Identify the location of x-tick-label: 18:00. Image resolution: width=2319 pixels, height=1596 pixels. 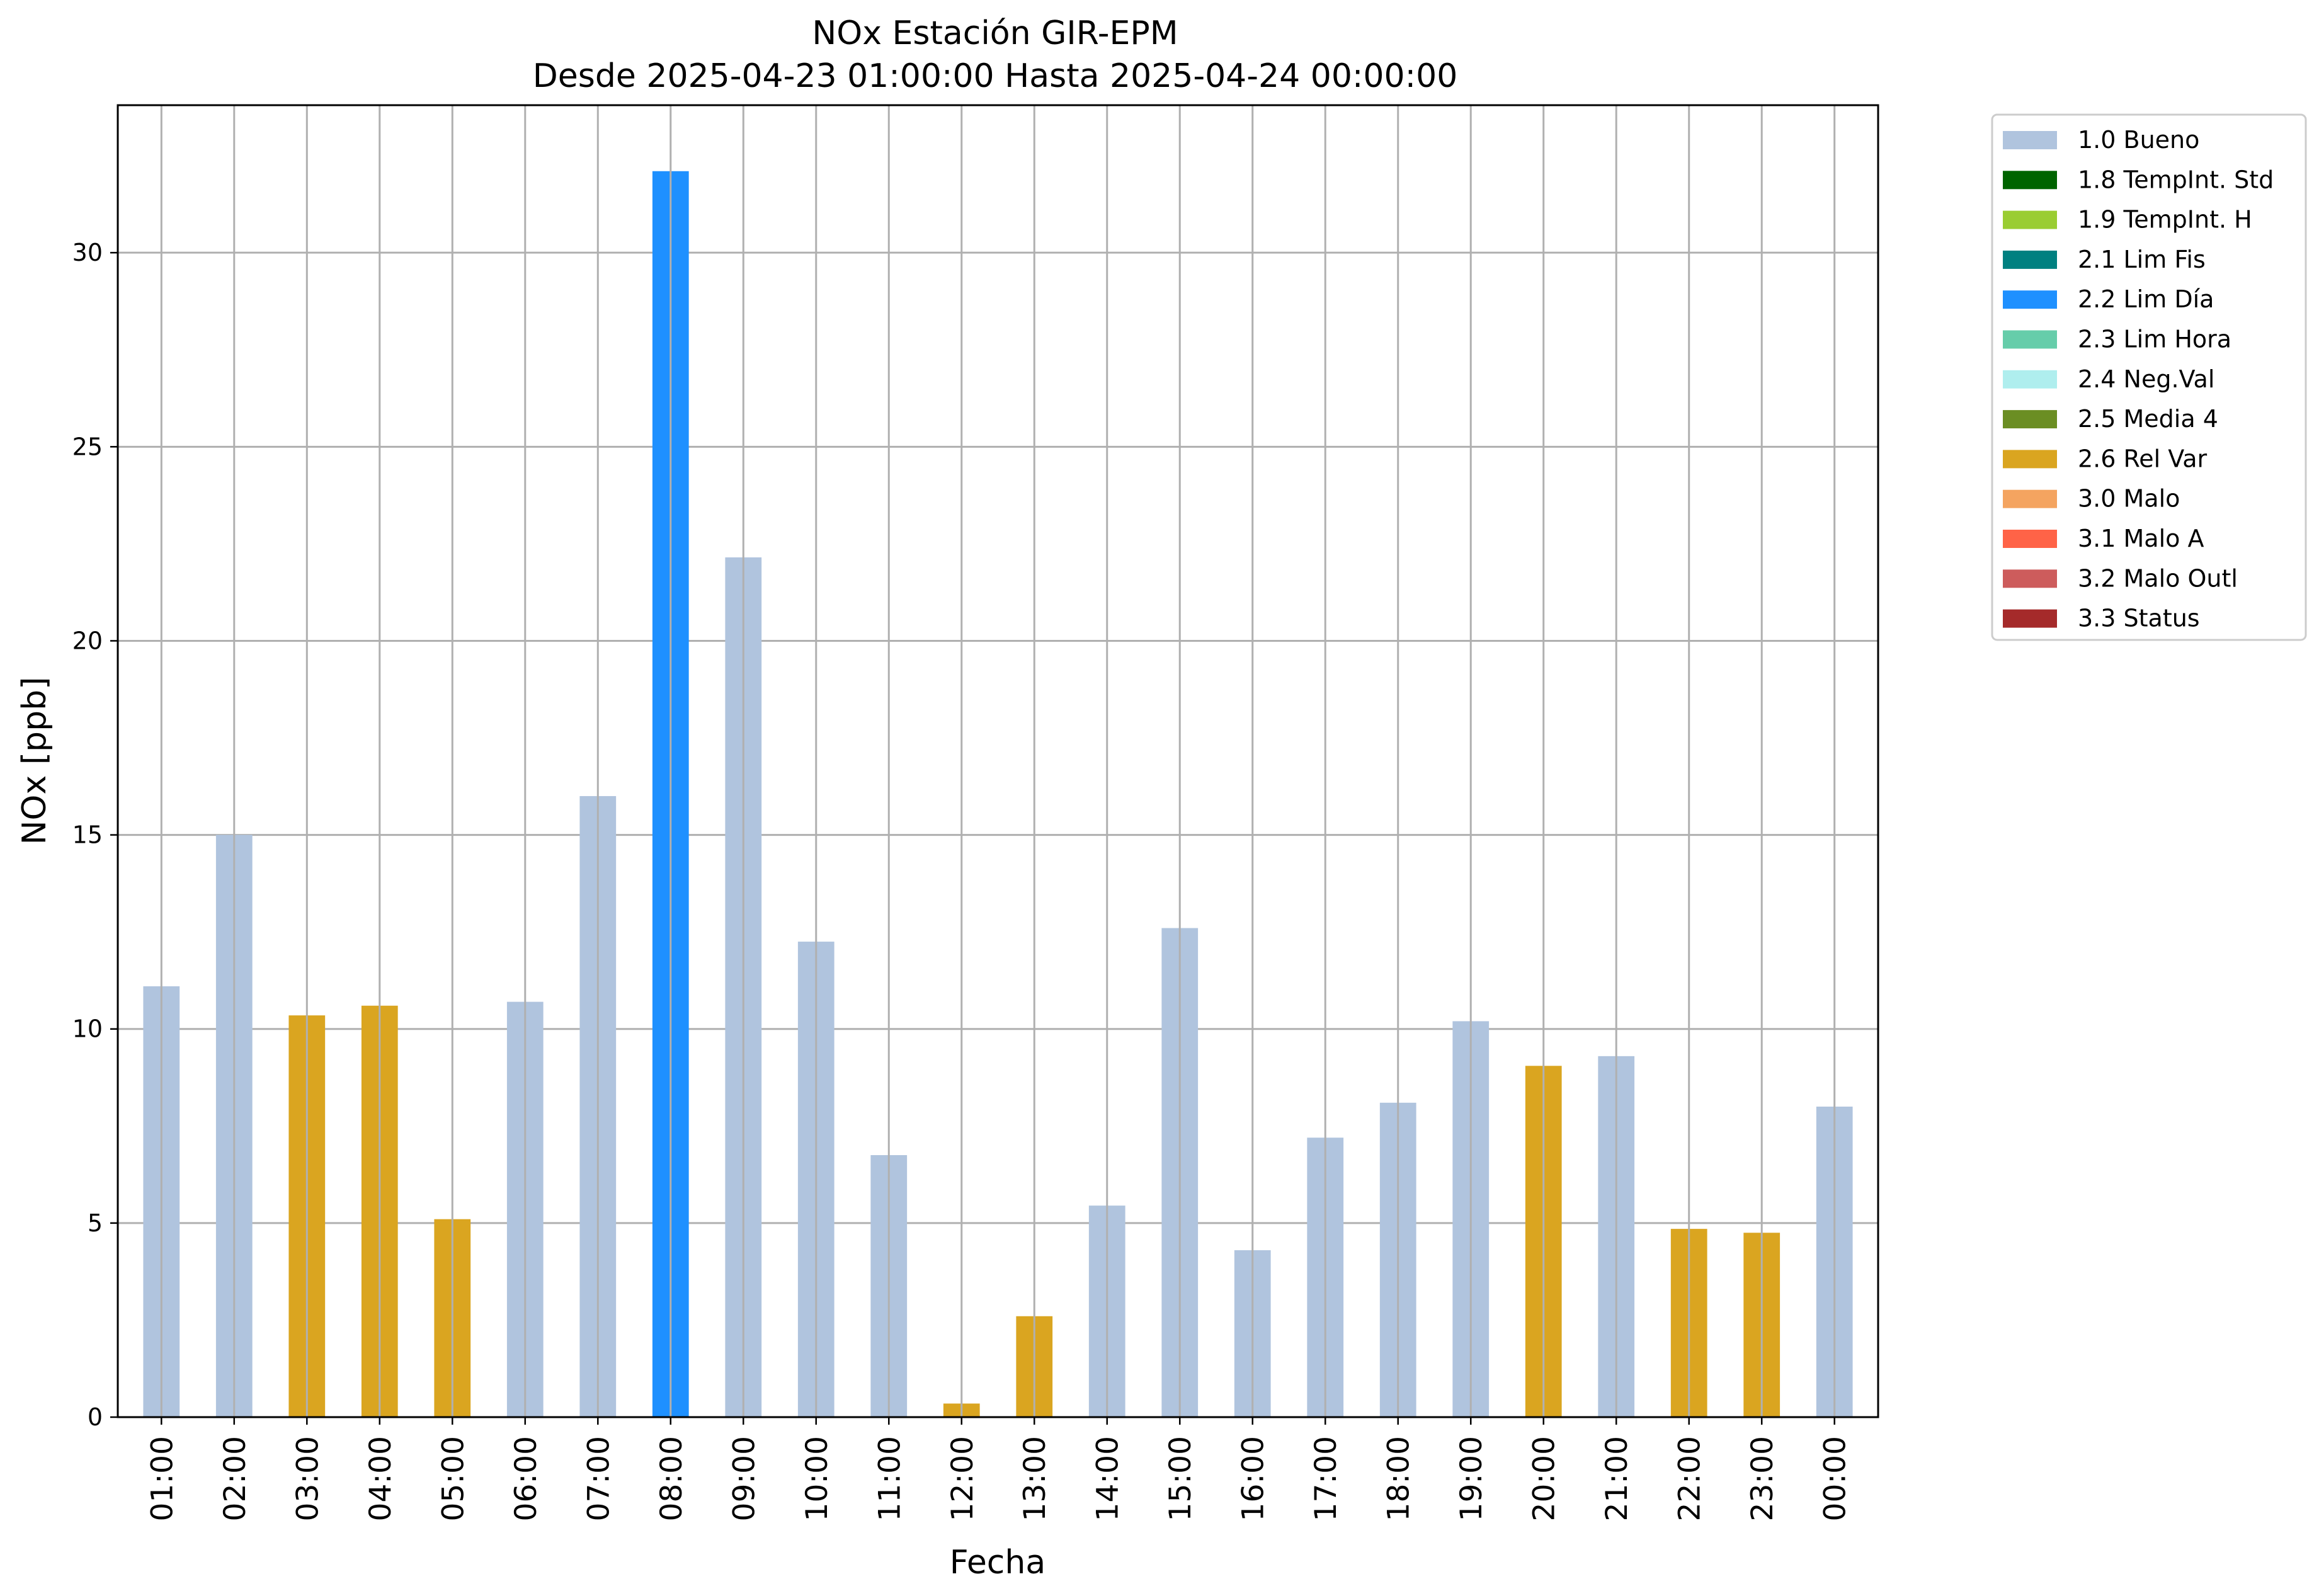
(1399, 1478).